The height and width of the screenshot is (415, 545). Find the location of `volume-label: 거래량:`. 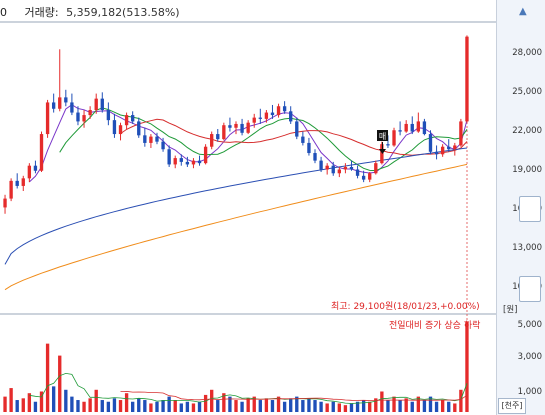

volume-label: 거래량: is located at coordinates (41, 12).